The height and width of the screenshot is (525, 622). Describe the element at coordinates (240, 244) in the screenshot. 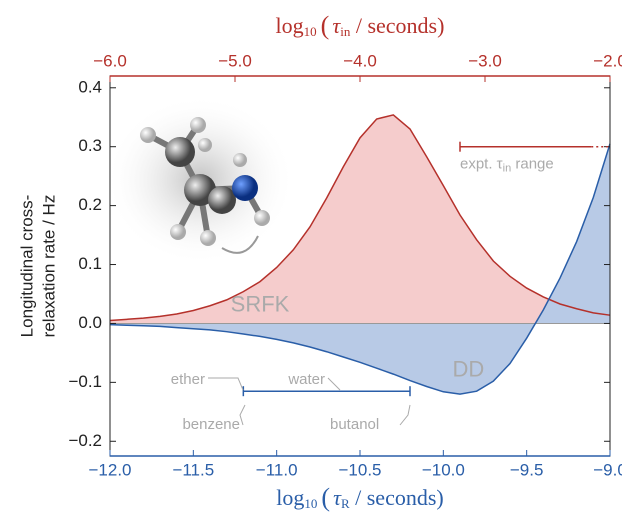

I see `rotation-arrow` at that location.